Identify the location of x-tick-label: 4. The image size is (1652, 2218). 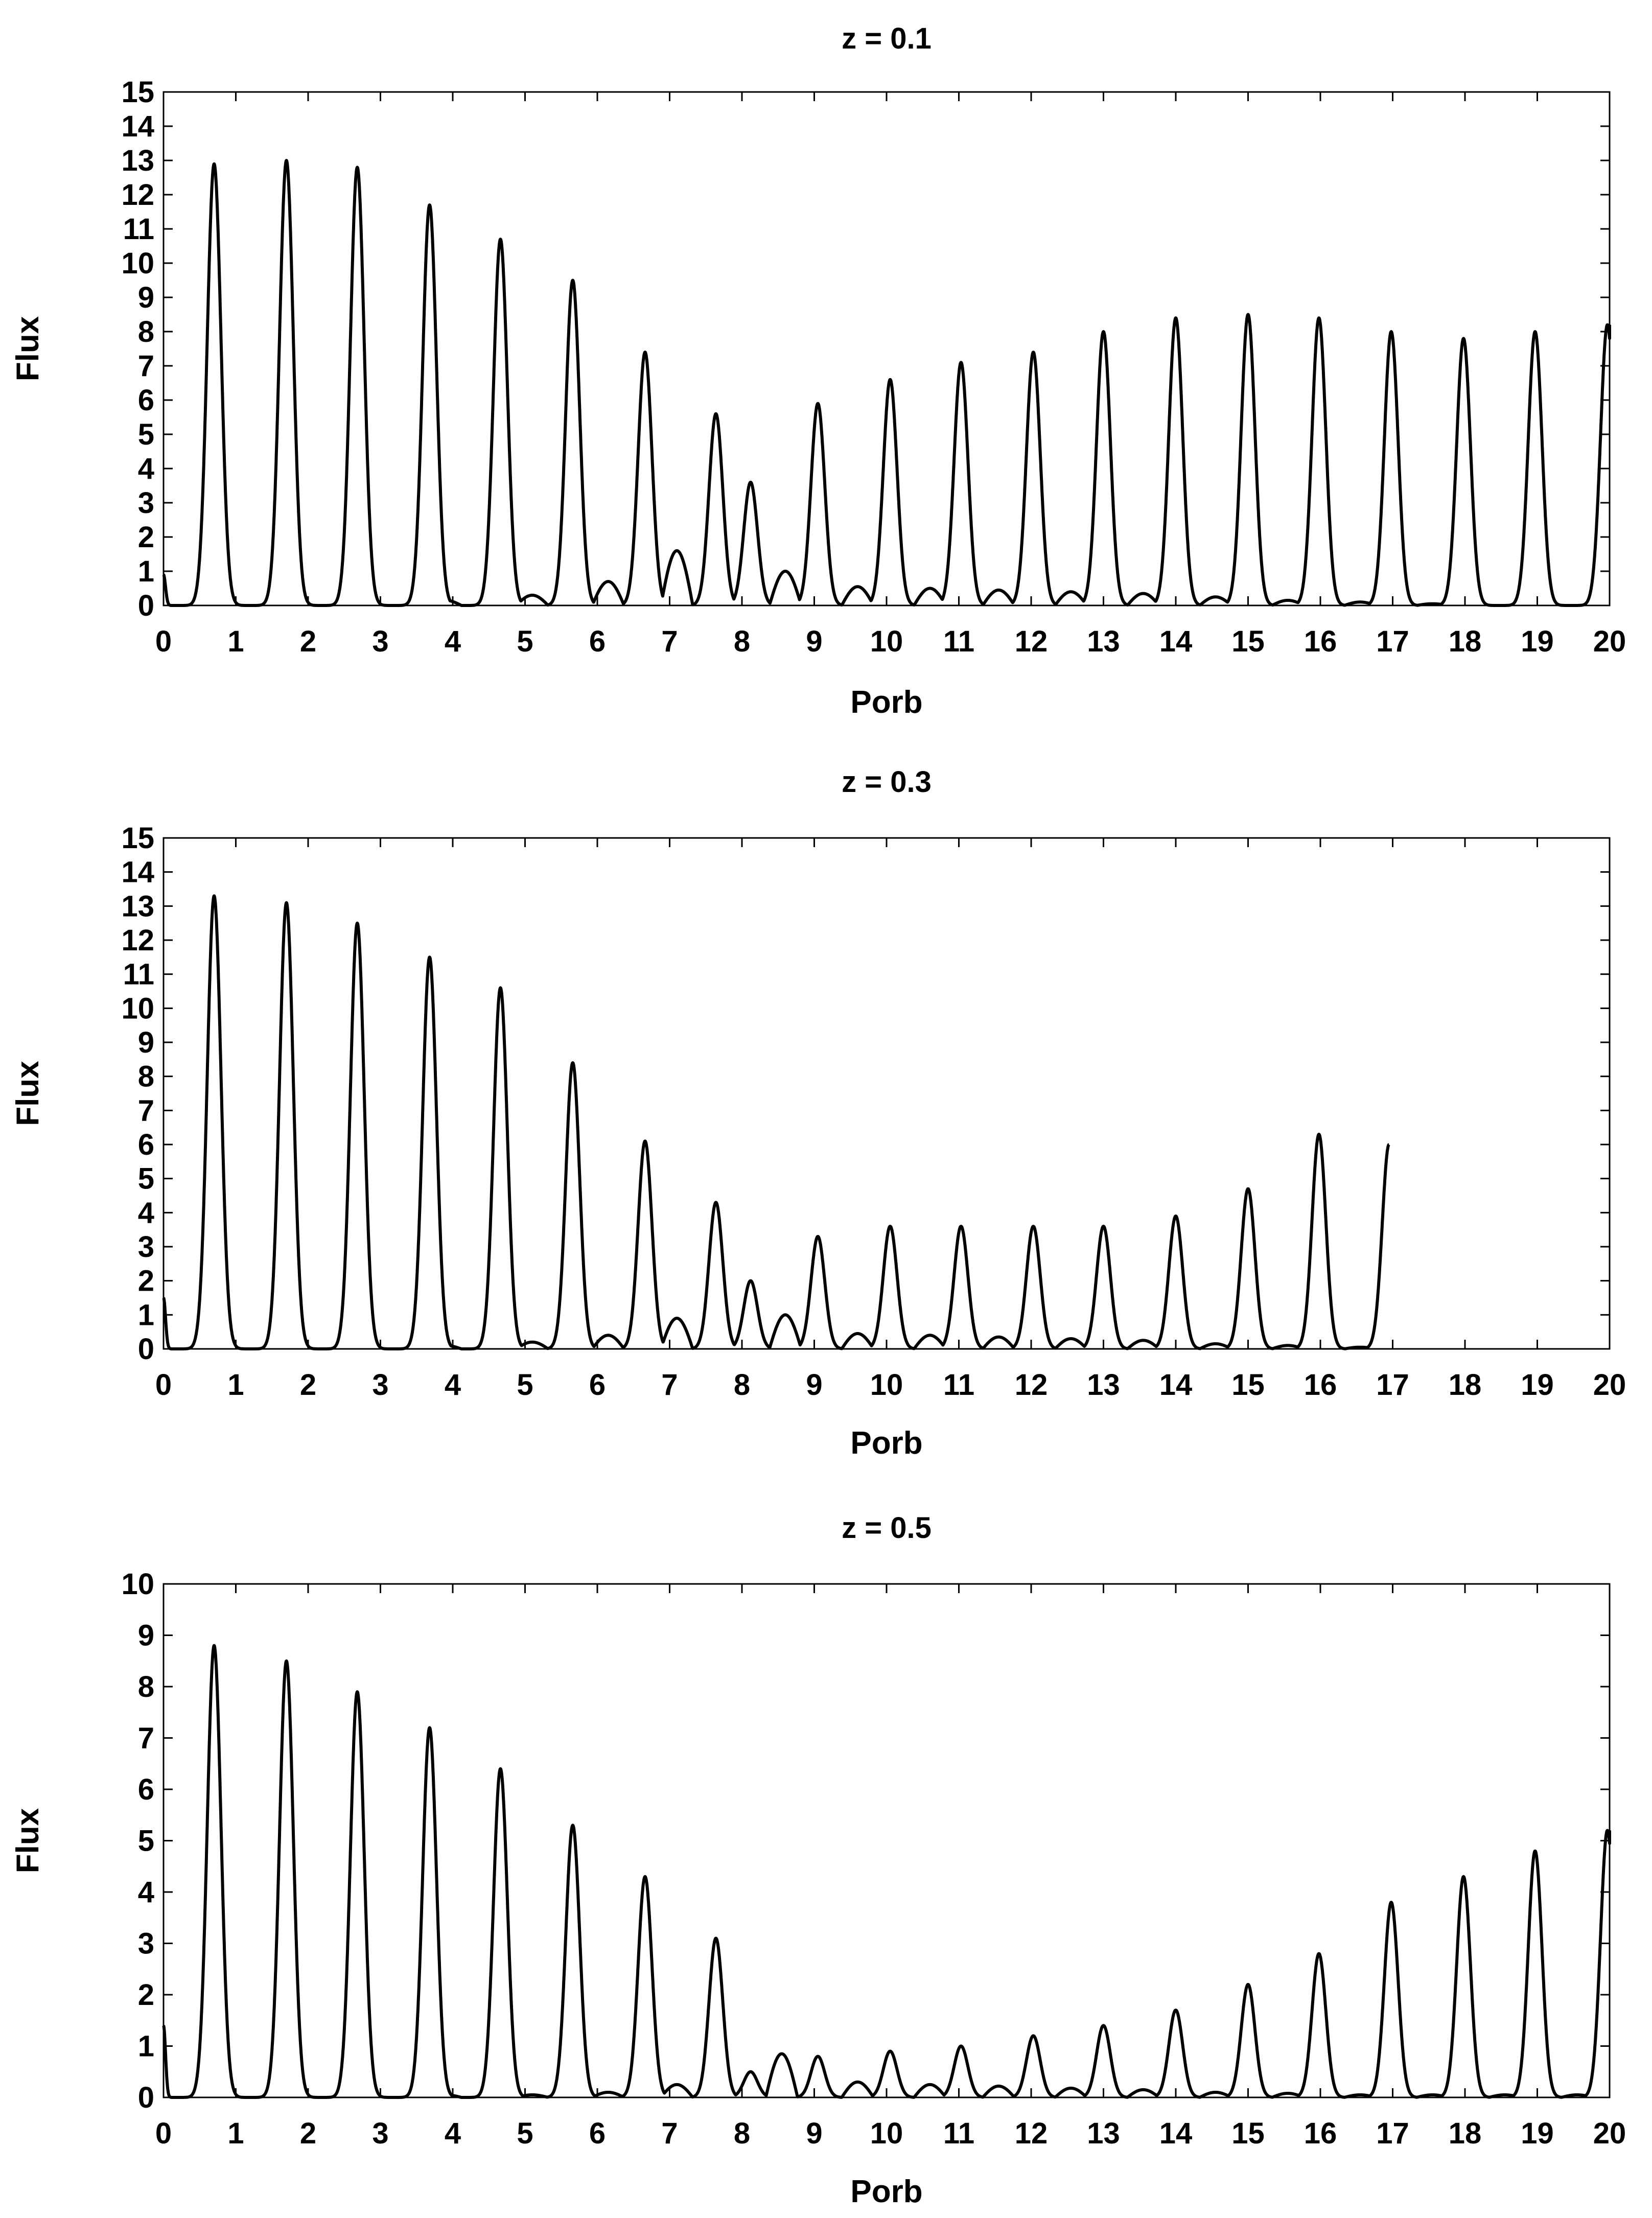
(453, 1385).